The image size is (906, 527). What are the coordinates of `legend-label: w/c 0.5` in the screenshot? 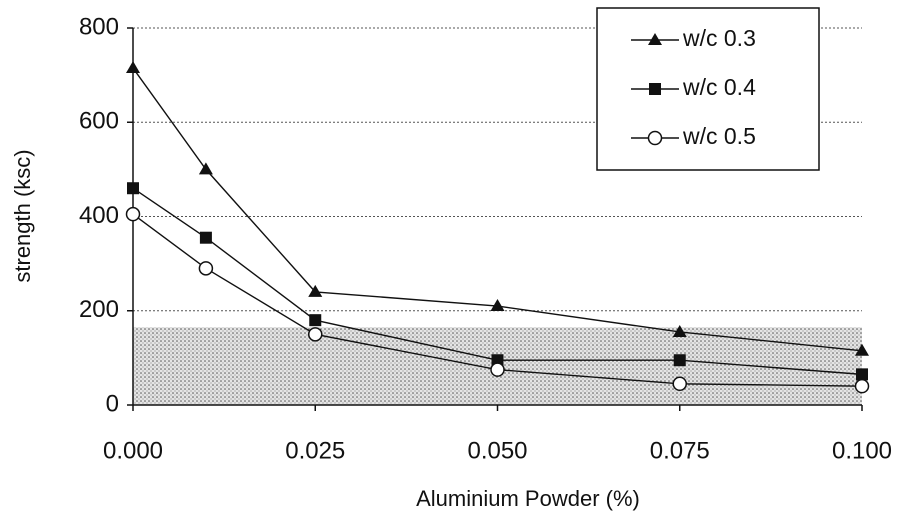 It's located at (719, 136).